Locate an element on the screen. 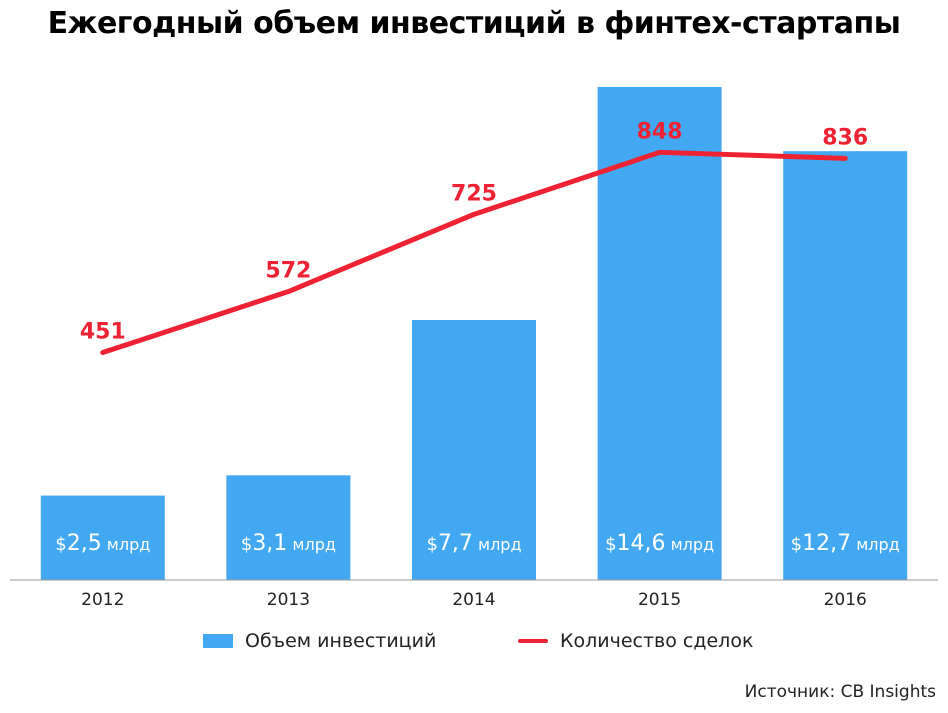 Image resolution: width=948 pixels, height=713 pixels. bar-value-label-2015: $14,6 млрд is located at coordinates (659, 543).